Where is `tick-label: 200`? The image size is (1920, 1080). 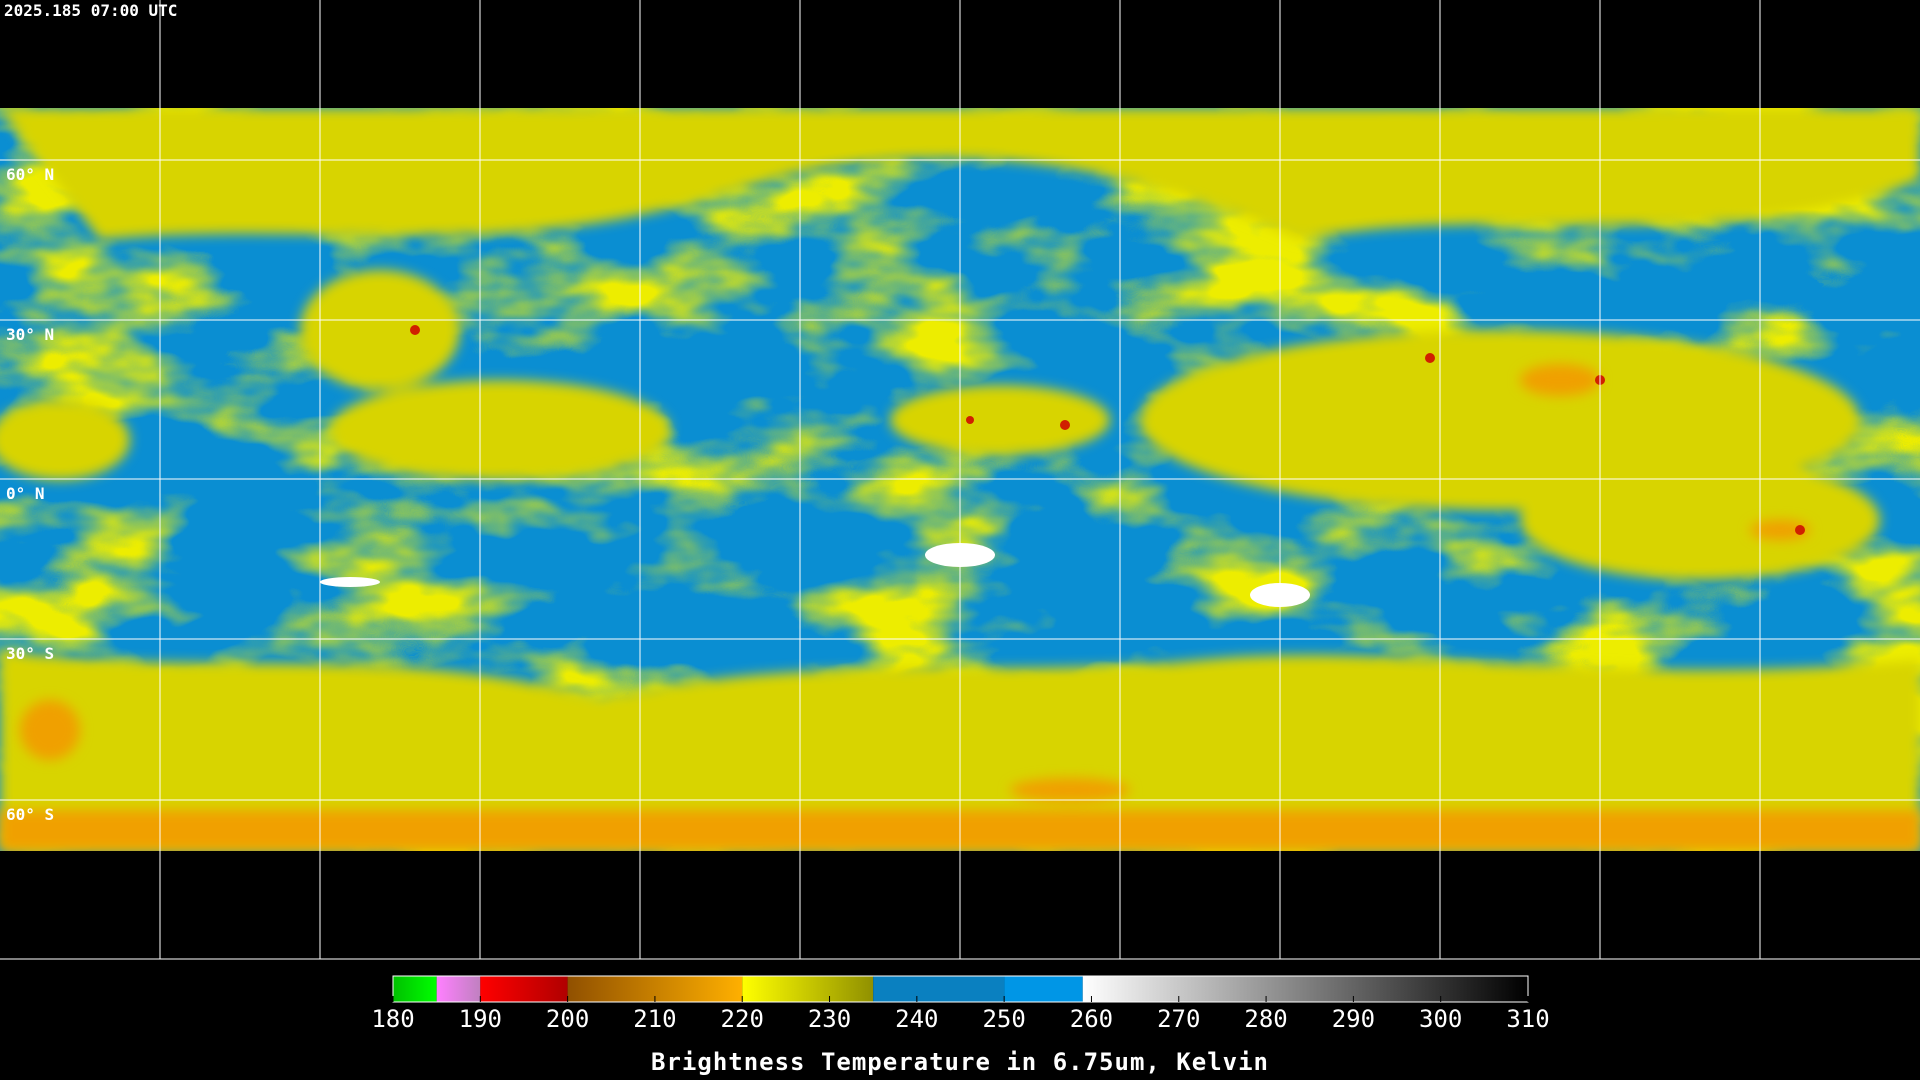
tick-label: 200 is located at coordinates (567, 1019).